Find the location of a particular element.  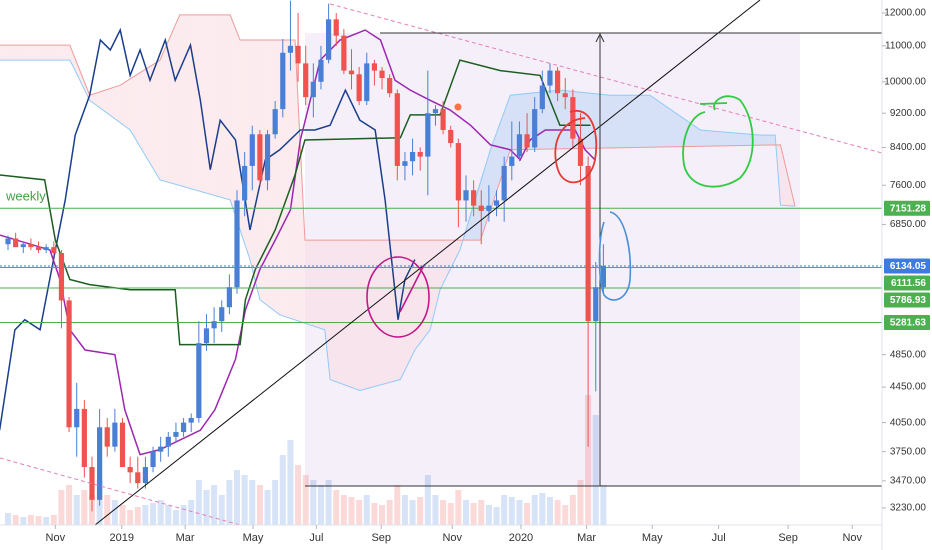

level-label-box is located at coordinates (907, 283).